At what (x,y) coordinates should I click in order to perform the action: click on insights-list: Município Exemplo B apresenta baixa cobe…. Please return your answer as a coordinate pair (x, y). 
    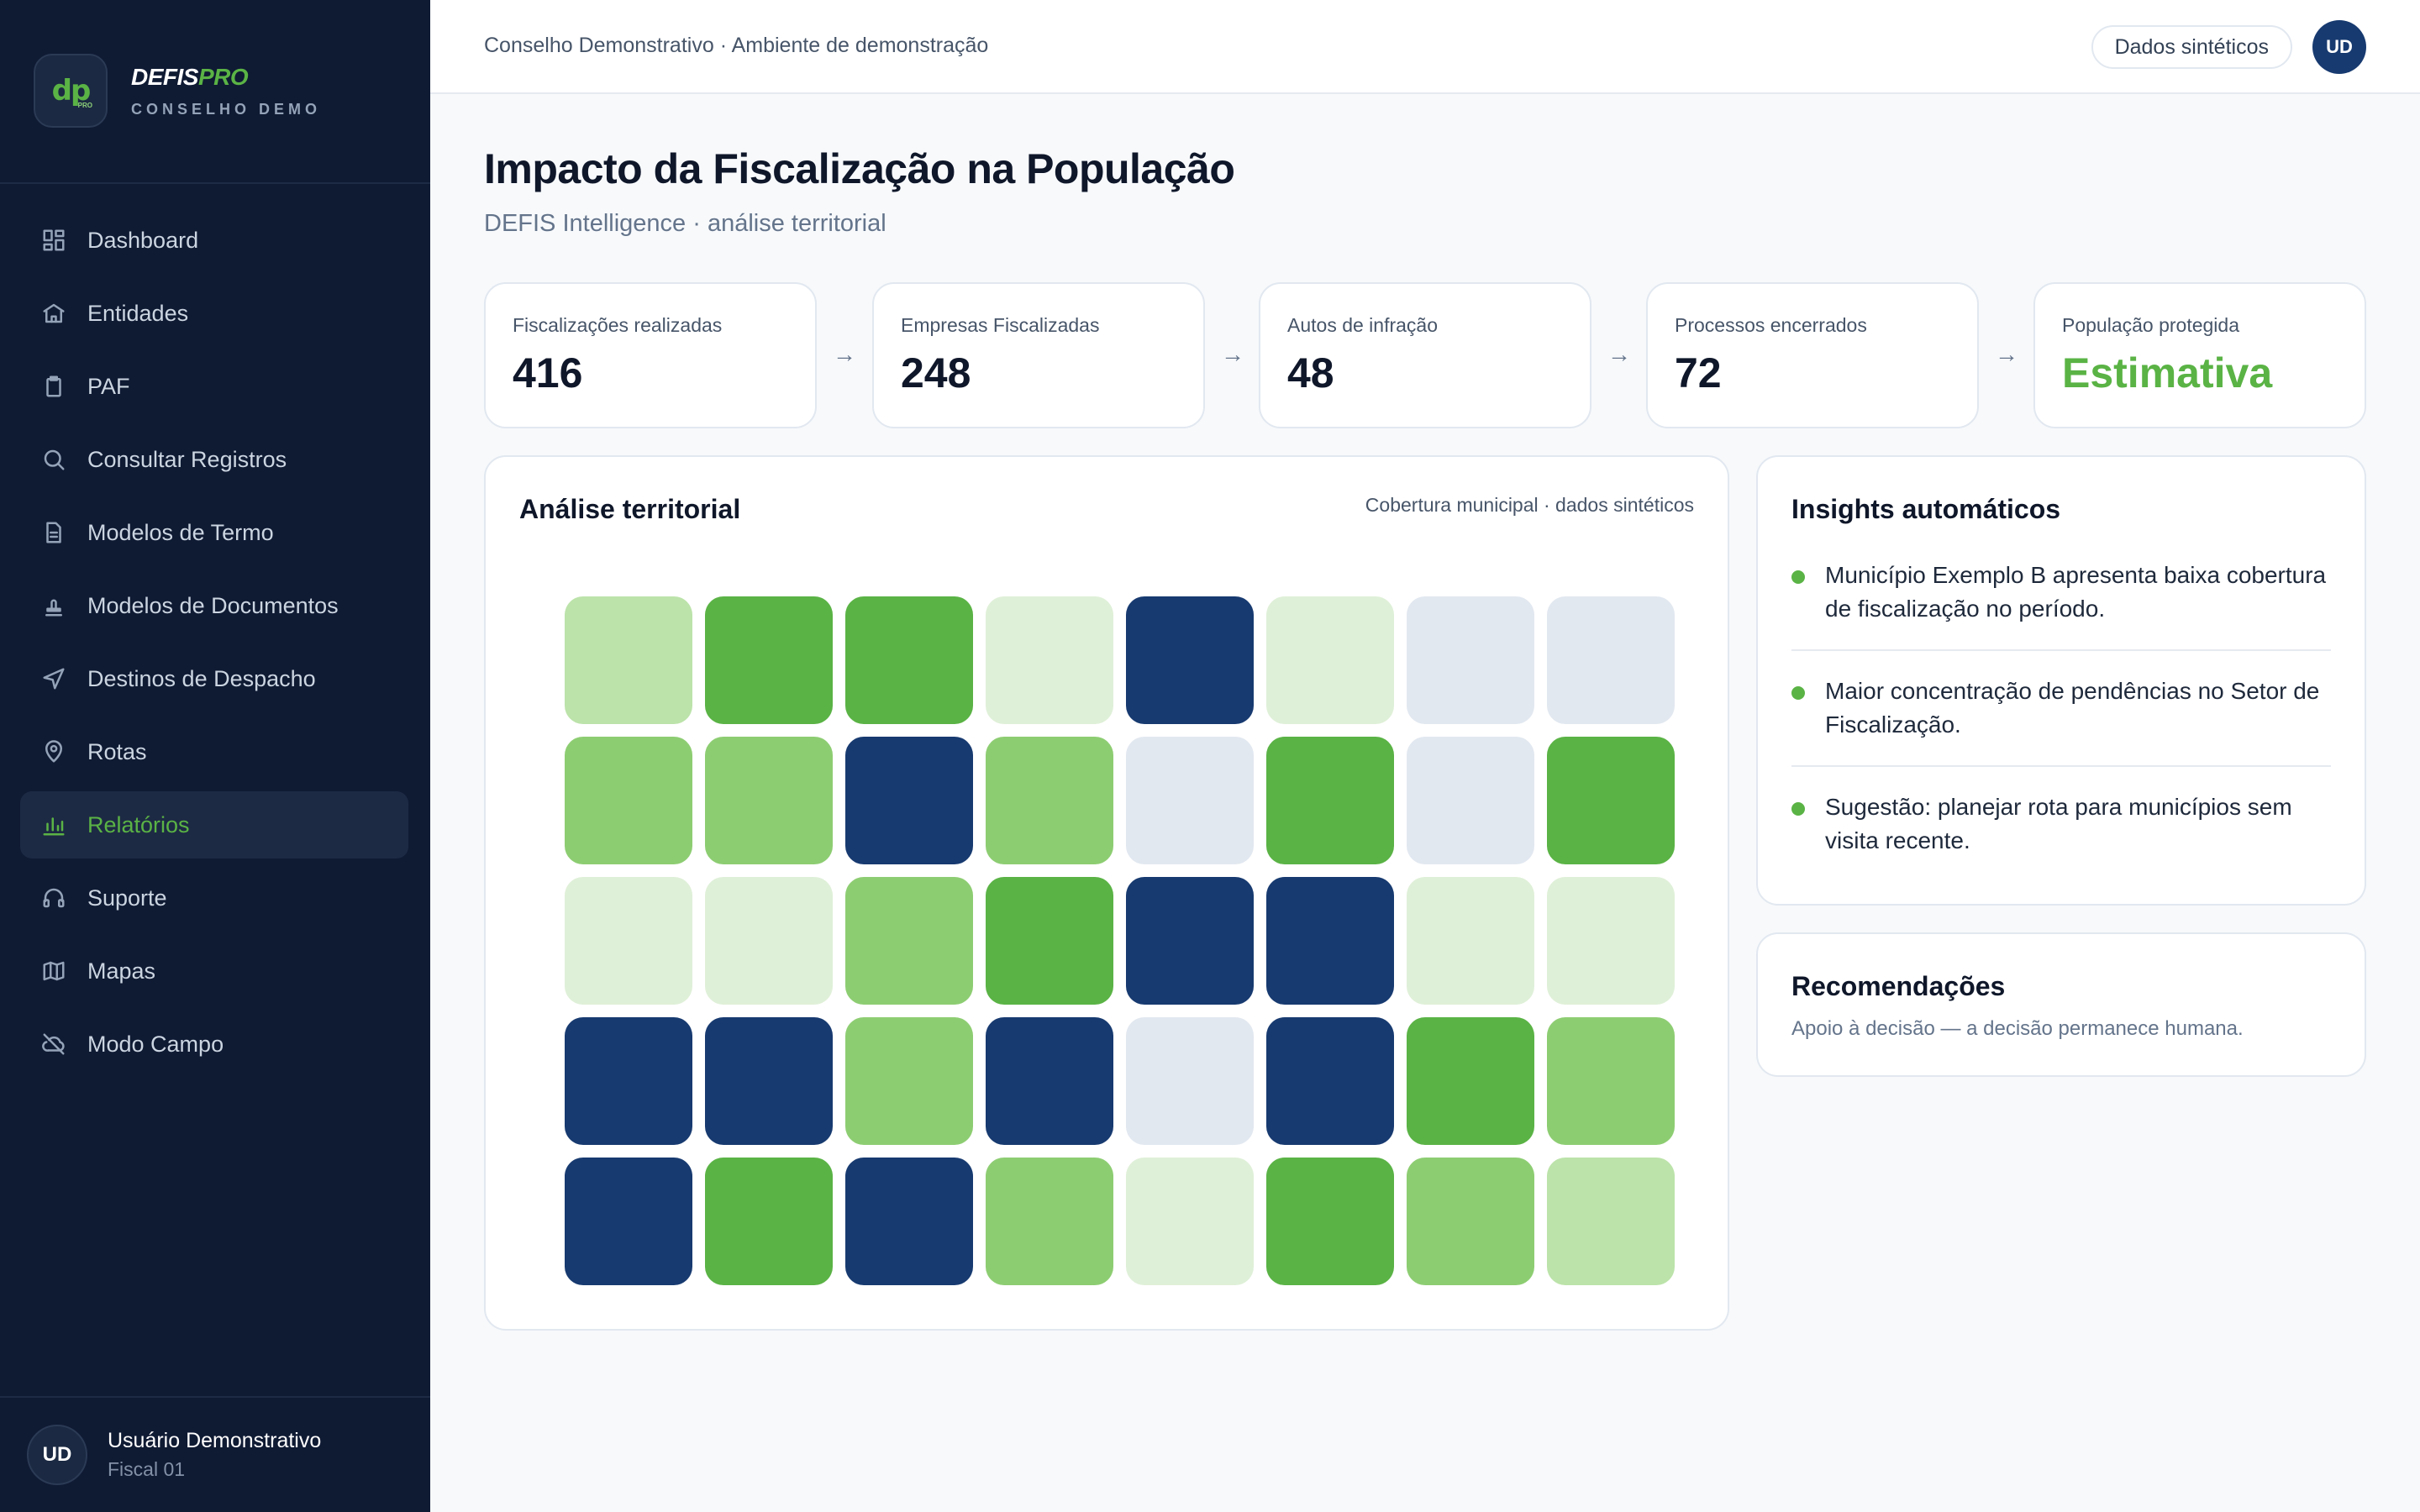
    Looking at the image, I should click on (2061, 708).